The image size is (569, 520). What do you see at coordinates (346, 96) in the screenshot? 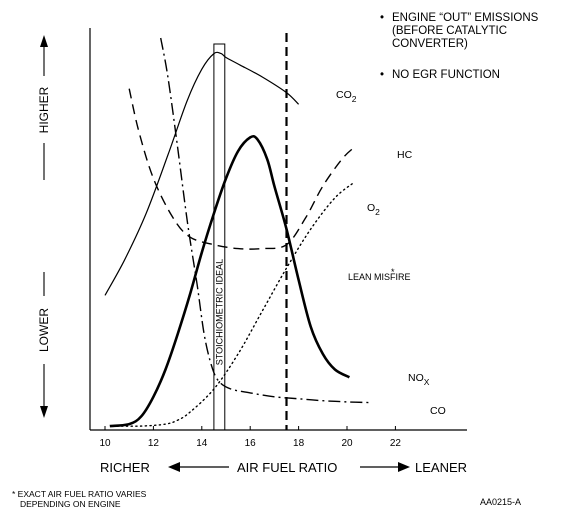
I see `series-co2-label: CO2` at bounding box center [346, 96].